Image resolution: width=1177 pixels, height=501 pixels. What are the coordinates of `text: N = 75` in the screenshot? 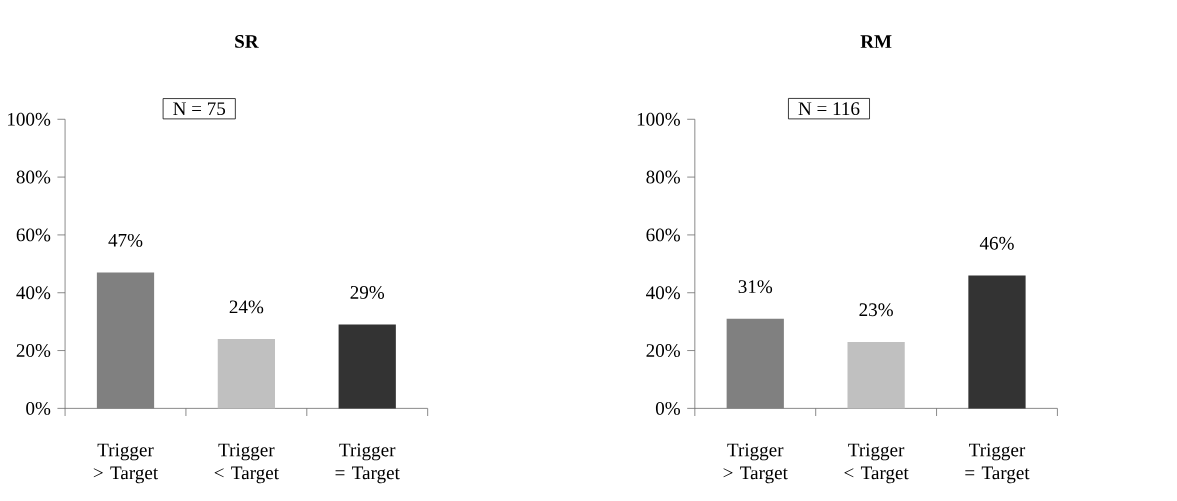 It's located at (199, 109).